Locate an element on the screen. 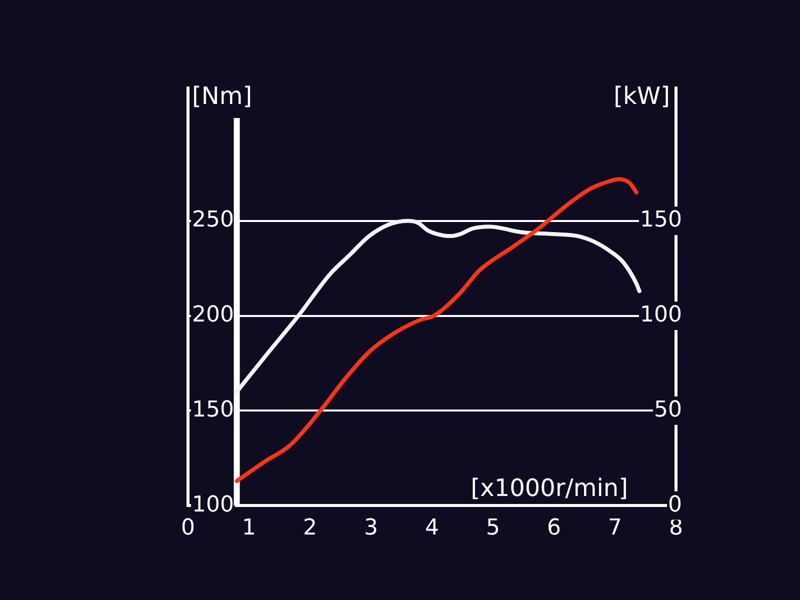  y2-tick-label: 100 is located at coordinates (661, 315).